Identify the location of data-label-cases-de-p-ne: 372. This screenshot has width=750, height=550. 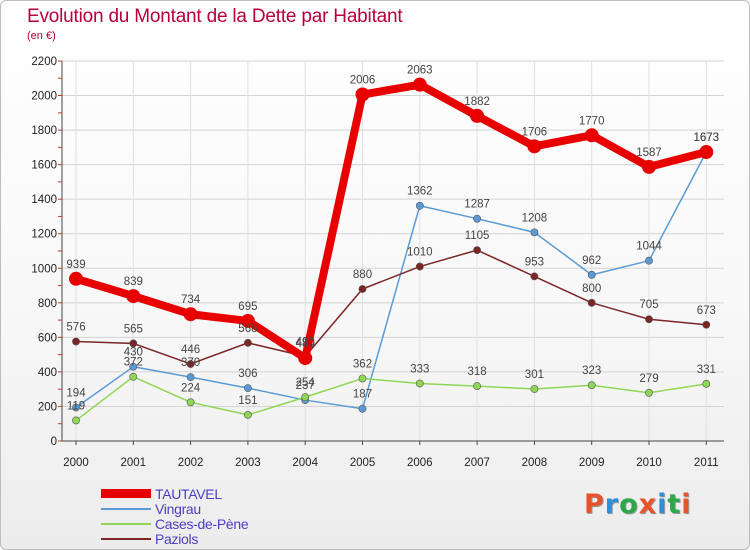
(133, 363).